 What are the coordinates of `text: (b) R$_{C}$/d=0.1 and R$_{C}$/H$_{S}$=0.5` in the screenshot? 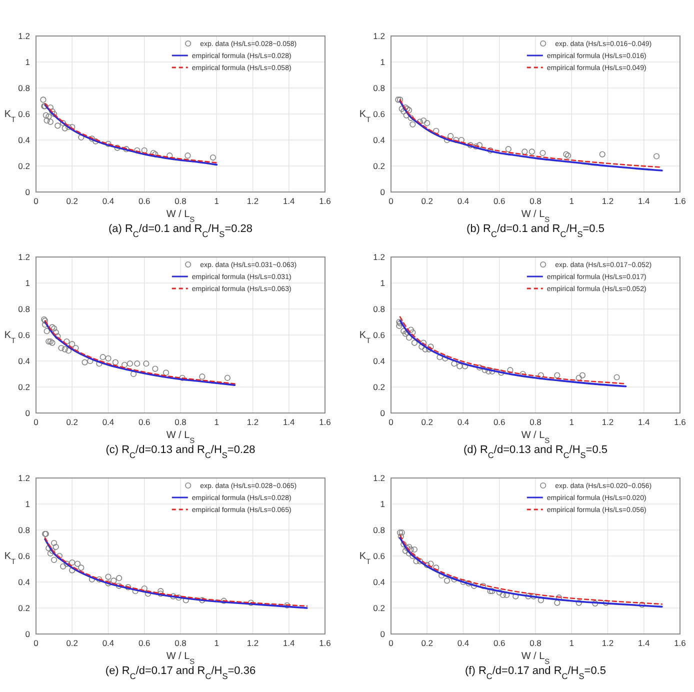 It's located at (535, 230).